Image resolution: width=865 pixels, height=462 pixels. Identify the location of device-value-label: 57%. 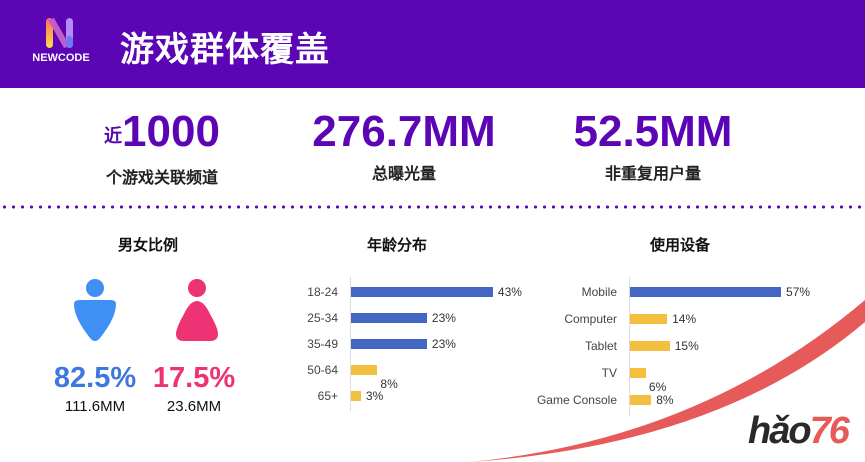
(798, 292).